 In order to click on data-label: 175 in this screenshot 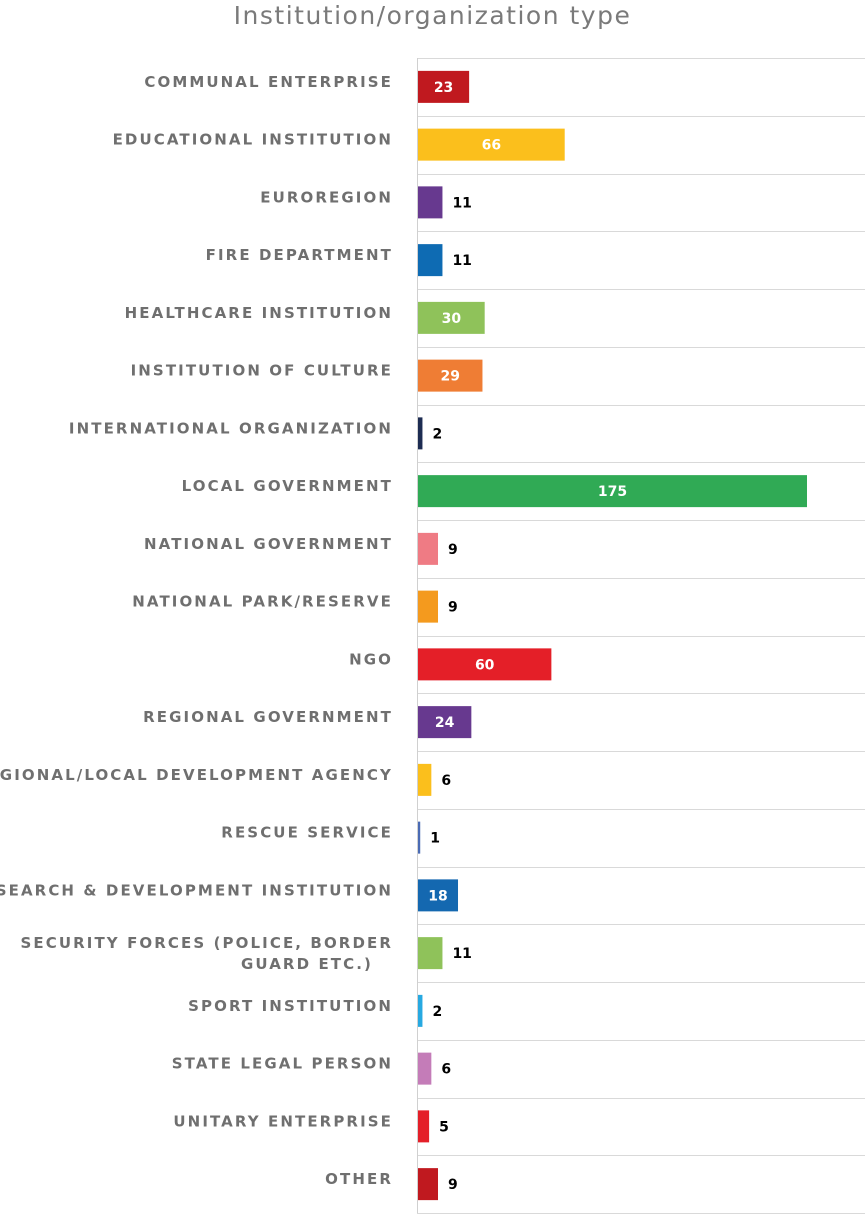, I will do `click(612, 492)`.